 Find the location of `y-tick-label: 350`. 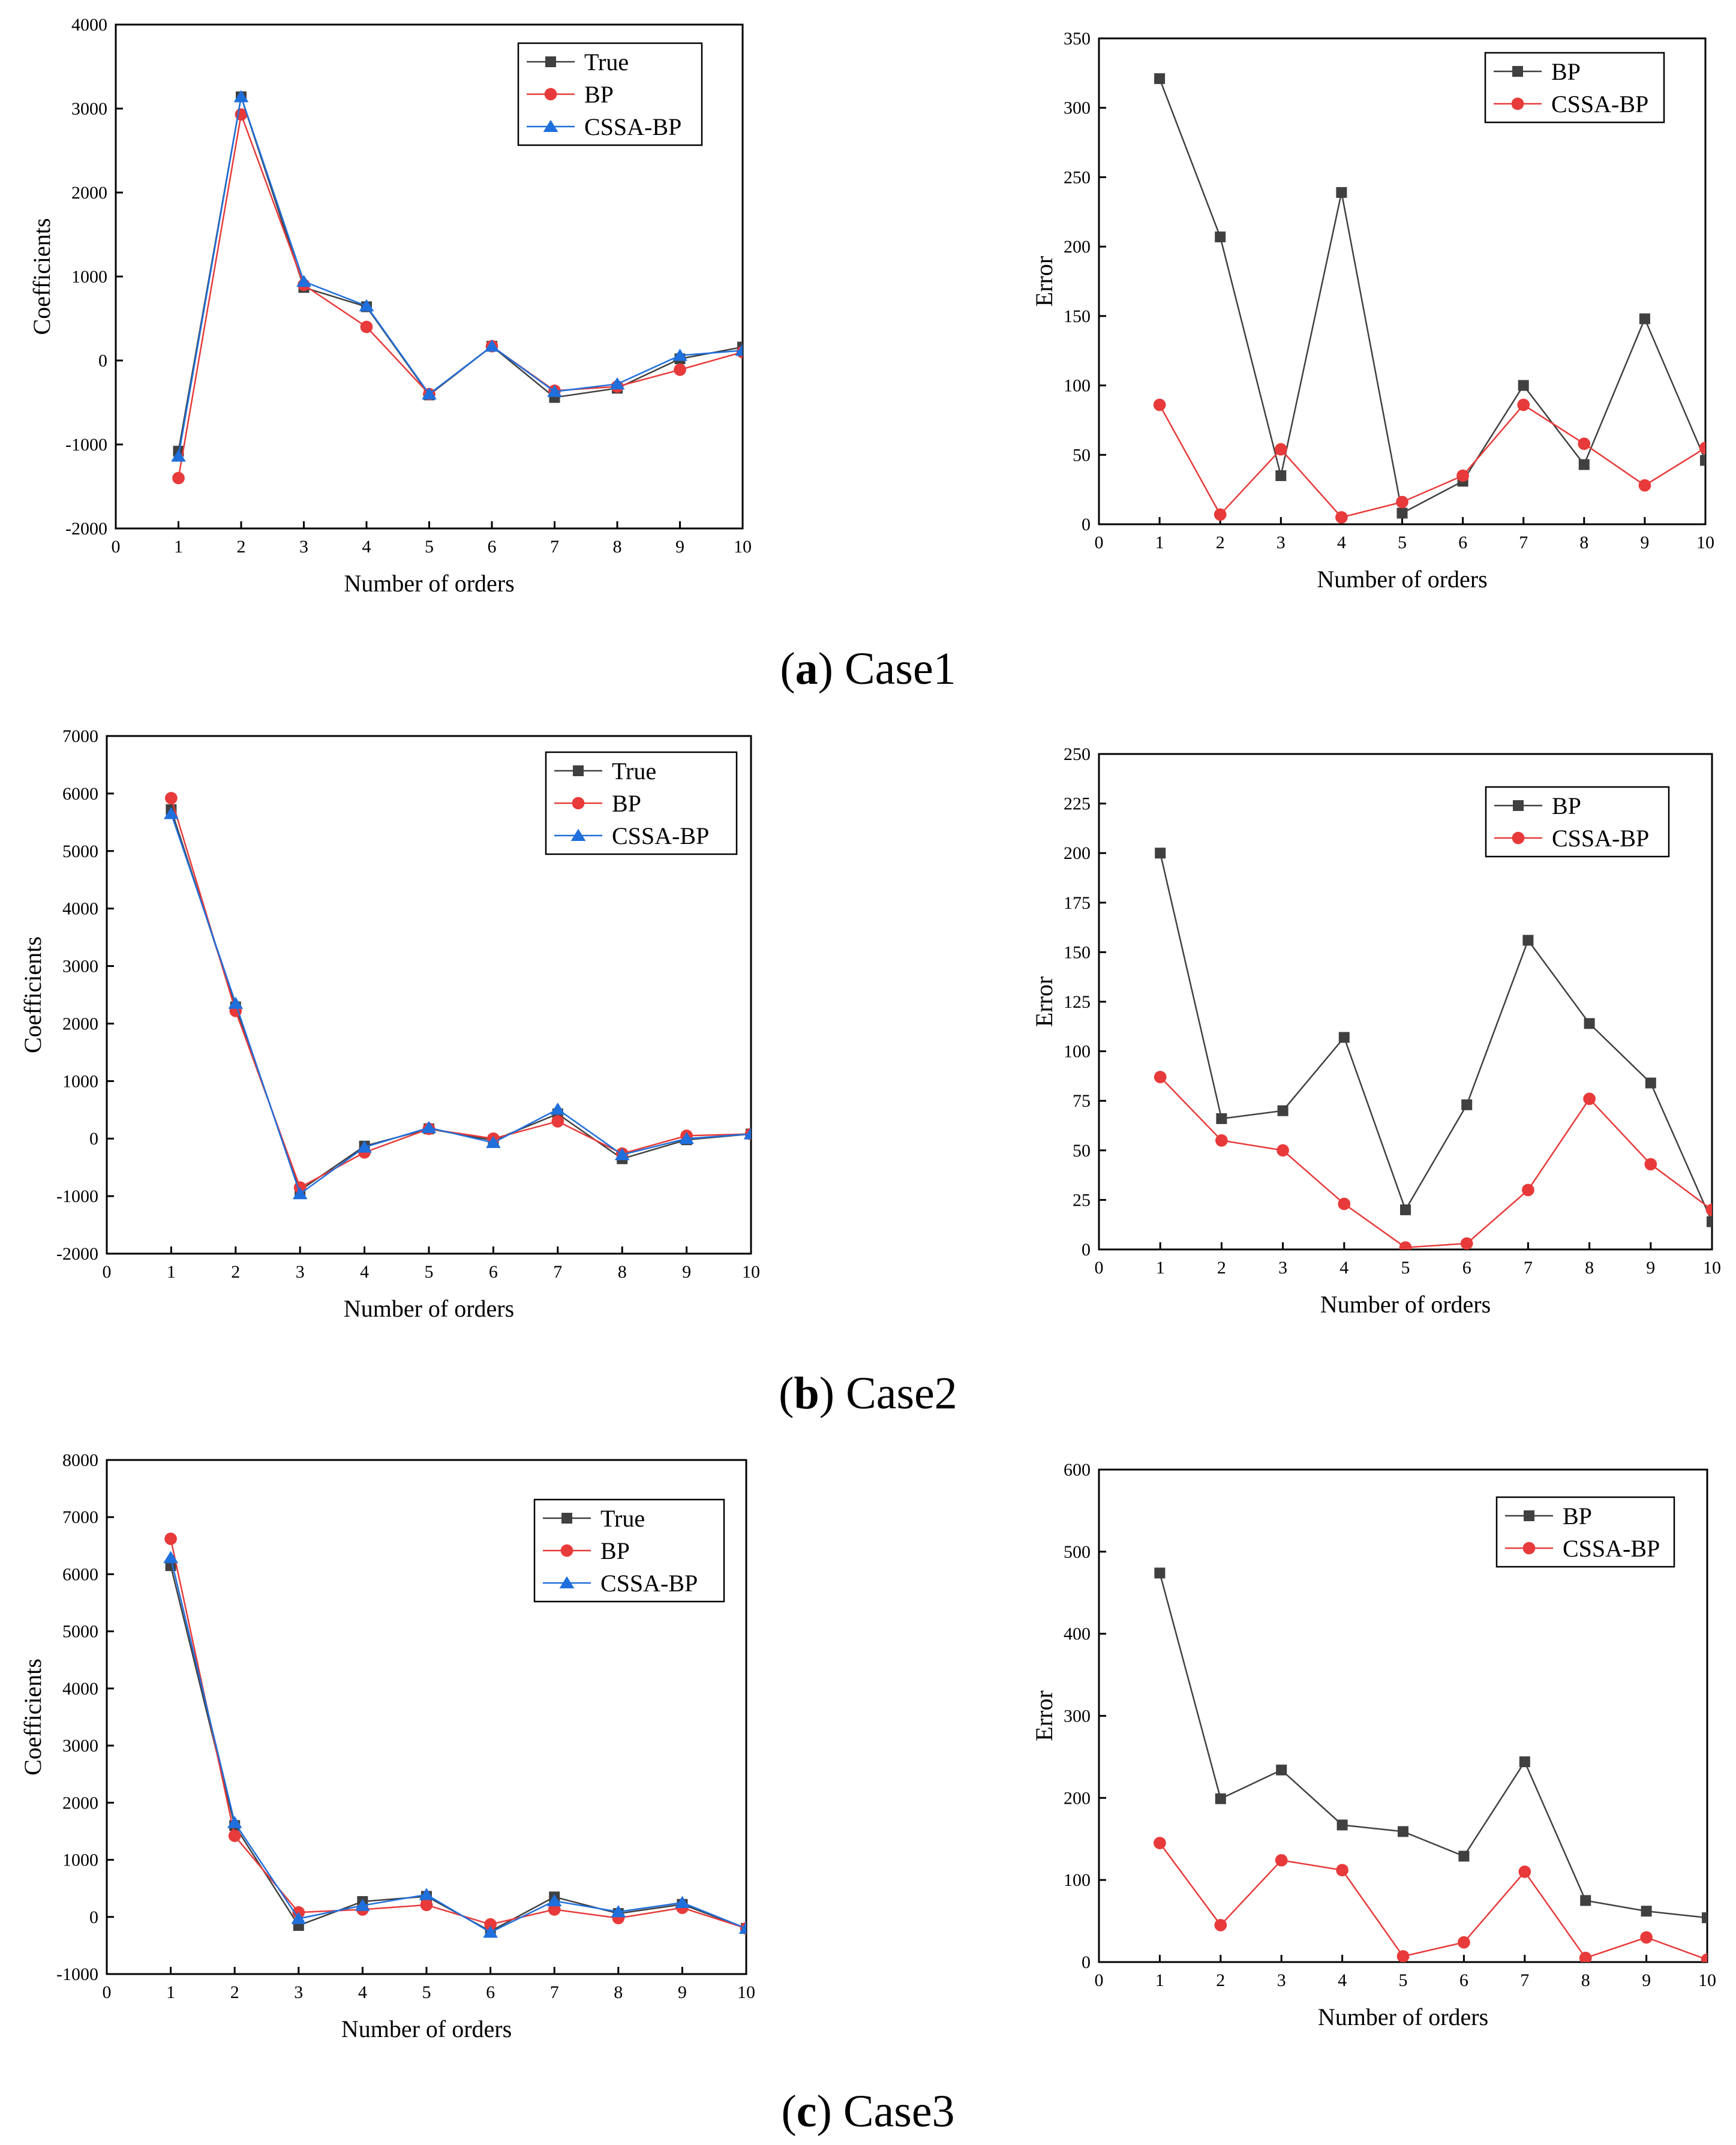

y-tick-label: 350 is located at coordinates (1077, 39).